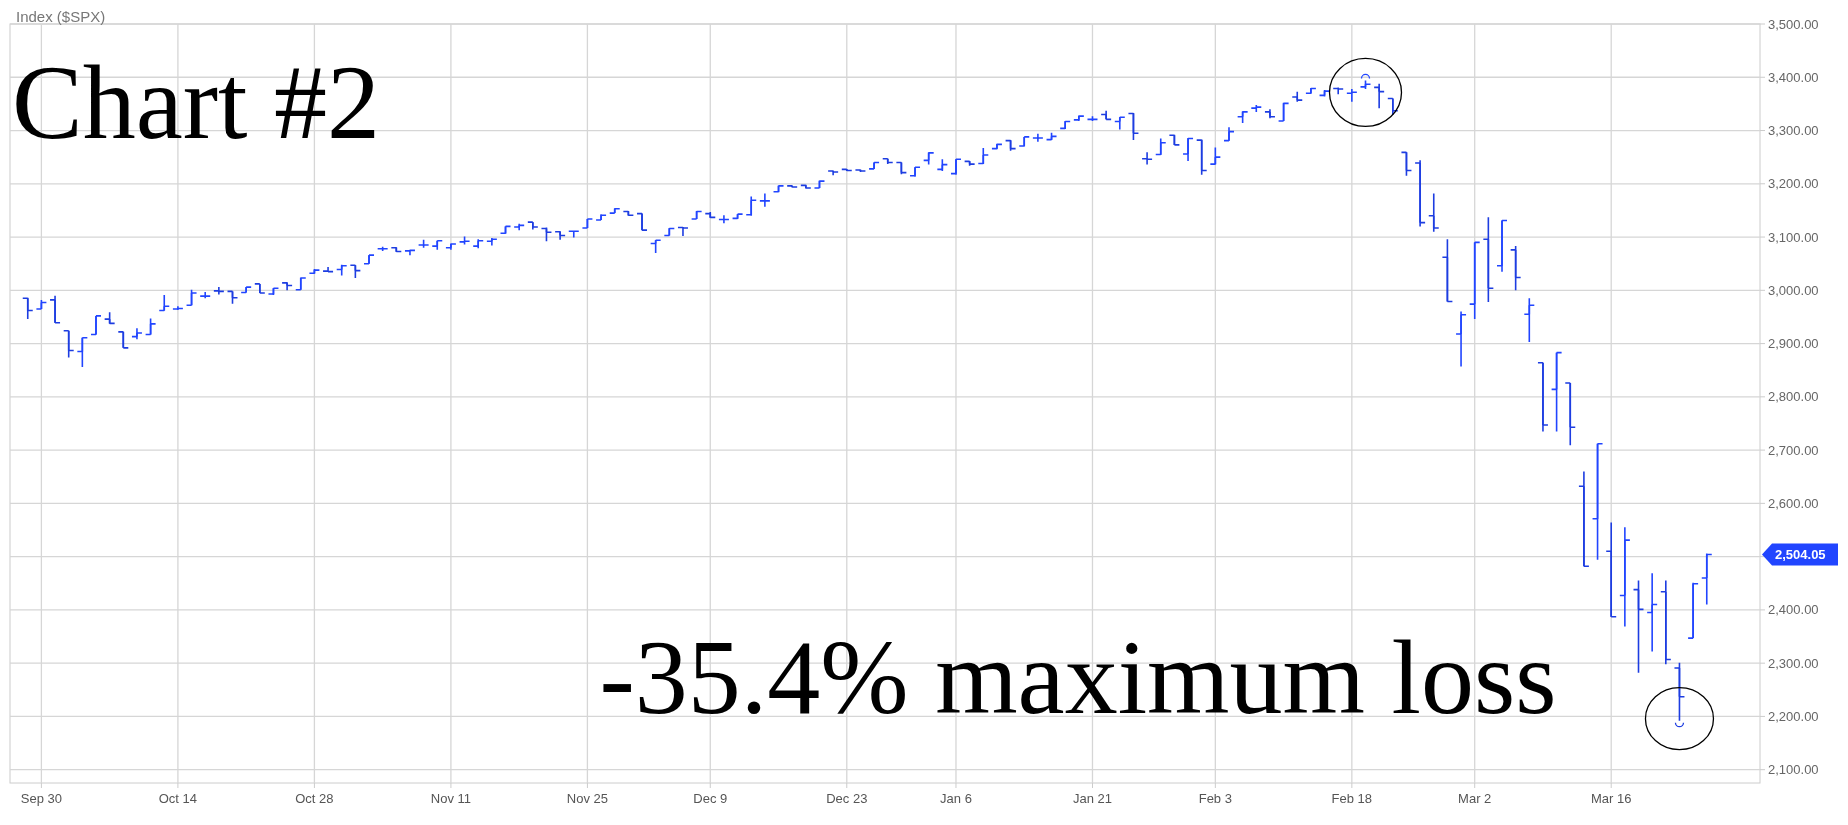 The image size is (1848, 825). Describe the element at coordinates (956, 798) in the screenshot. I see `x-tick-label: Jan 6` at that location.